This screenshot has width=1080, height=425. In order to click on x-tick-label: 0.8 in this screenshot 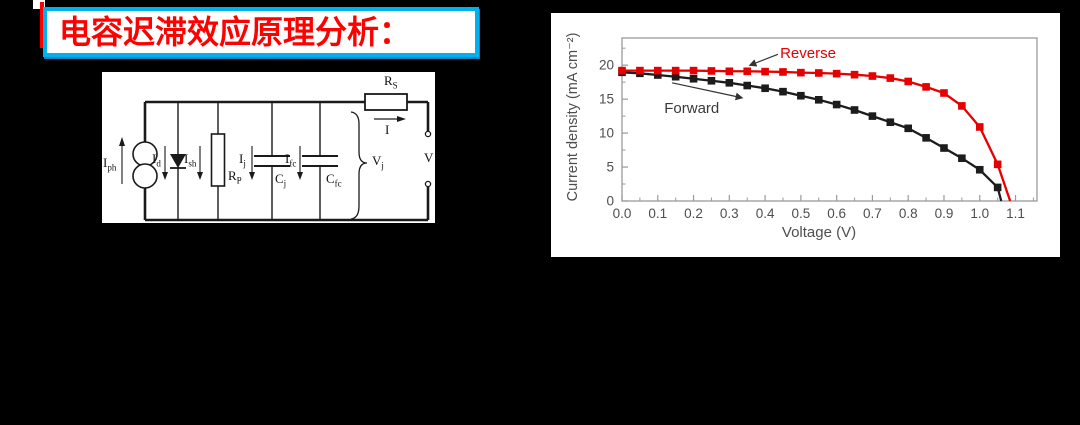, I will do `click(908, 213)`.